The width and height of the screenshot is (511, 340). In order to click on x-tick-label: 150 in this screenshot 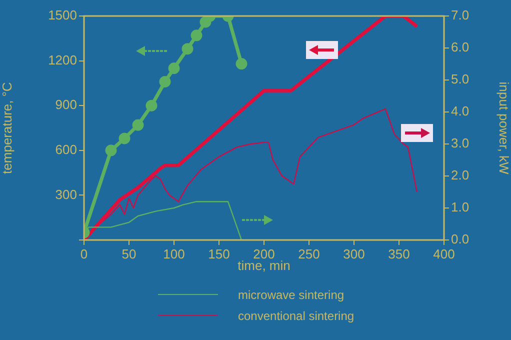, I will do `click(219, 254)`.